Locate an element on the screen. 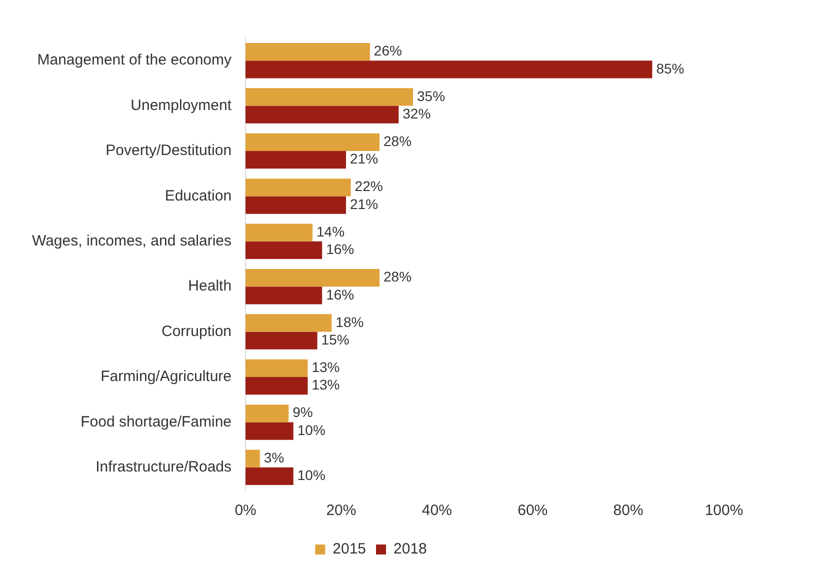  y-tick-label: Infrastructure/Roads is located at coordinates (164, 467).